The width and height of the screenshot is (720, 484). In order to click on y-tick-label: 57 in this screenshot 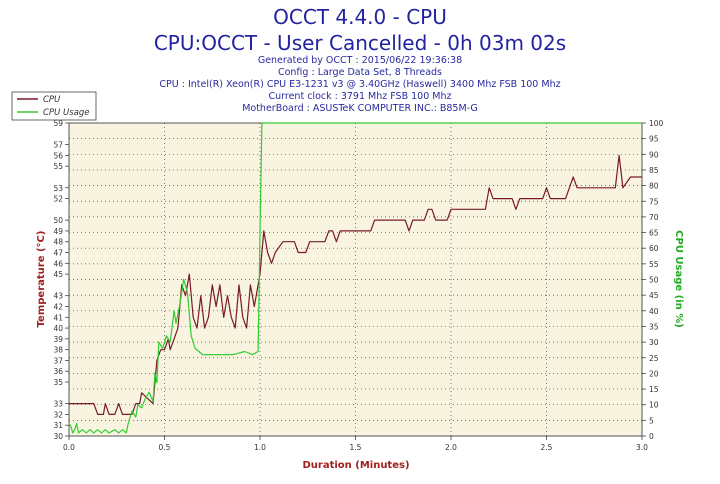, I will do `click(58, 145)`.